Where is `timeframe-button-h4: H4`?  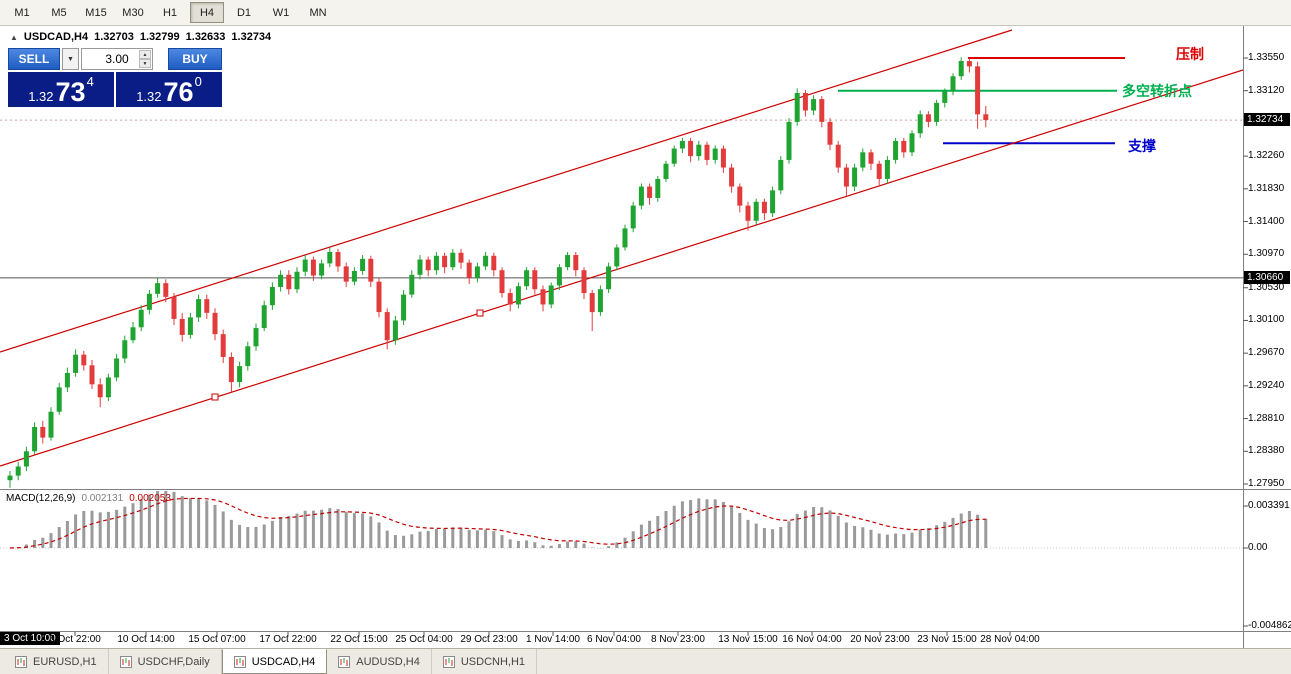
timeframe-button-h4: H4 is located at coordinates (207, 12).